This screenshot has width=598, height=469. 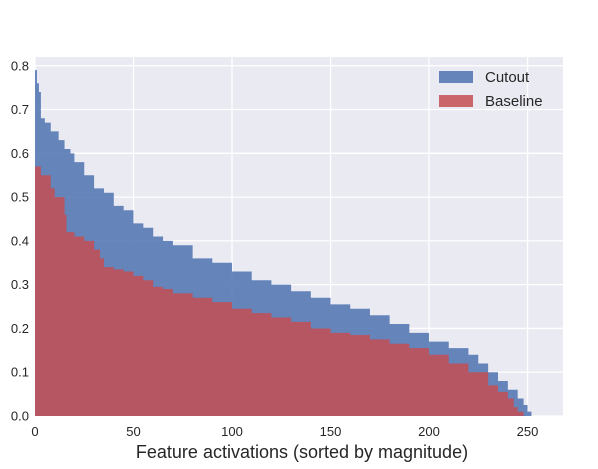 I want to click on y-tick-labels: 0.0 0.1 0.2 0.3 0.4 0.5 0.6 0.7 0.8, so click(x=20, y=240).